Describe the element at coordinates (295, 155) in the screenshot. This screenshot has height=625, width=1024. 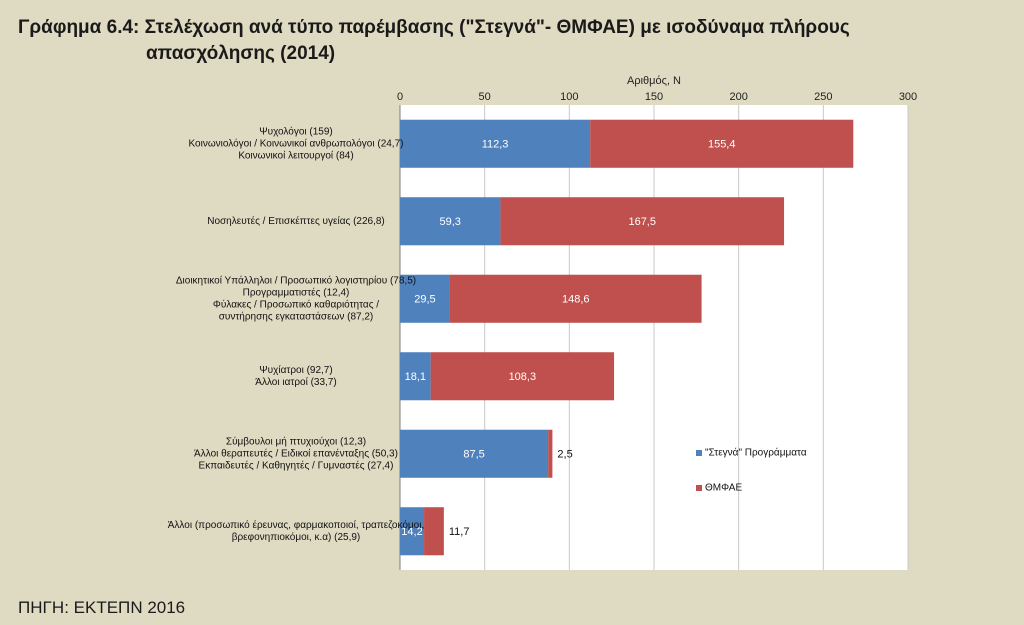
I see `category-label: Κοινωνικοί λειτουργοί (84)` at that location.